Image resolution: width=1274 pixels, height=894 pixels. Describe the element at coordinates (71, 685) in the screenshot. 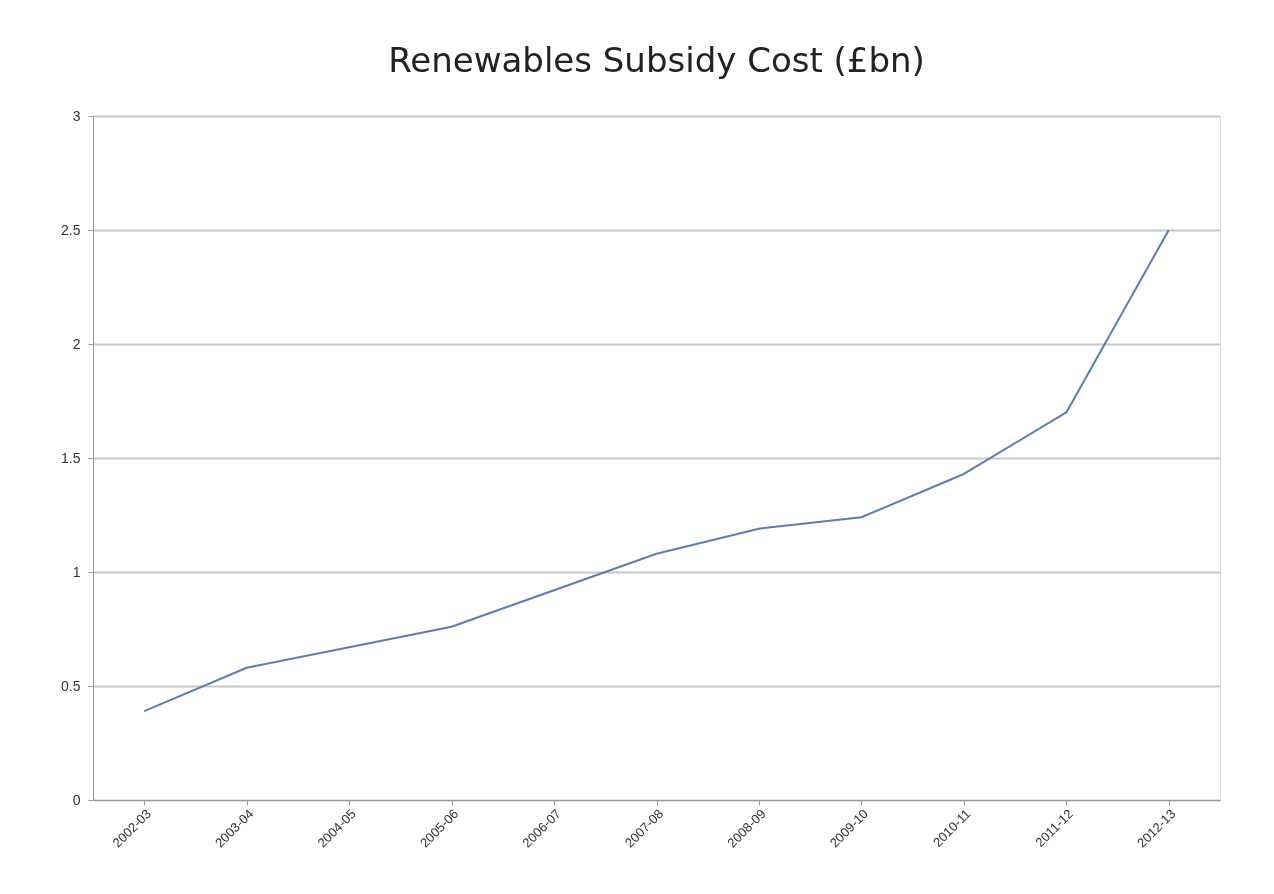

I see `y-tick-label: 0.5` at that location.